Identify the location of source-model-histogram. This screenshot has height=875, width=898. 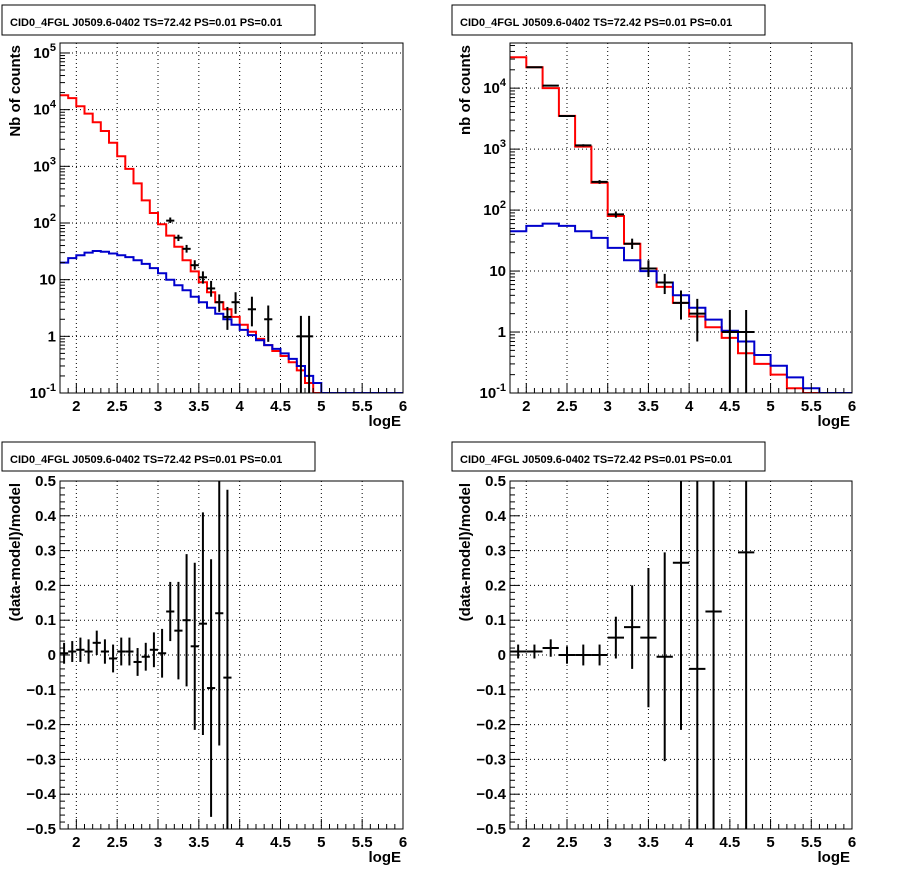
(231, 321).